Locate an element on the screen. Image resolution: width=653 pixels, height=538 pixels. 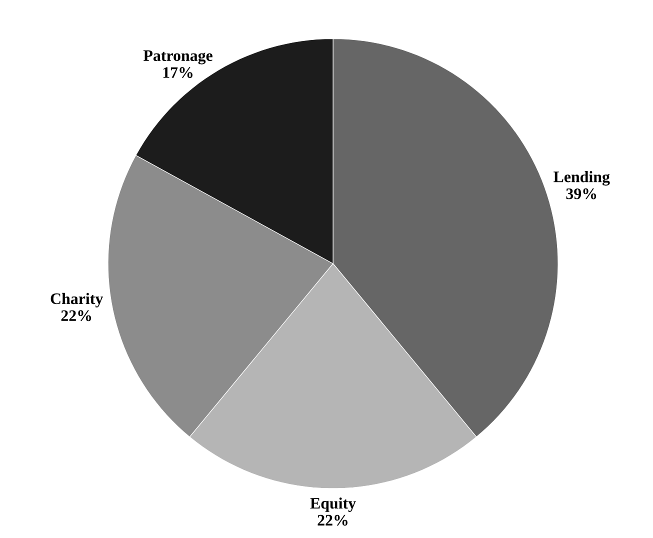
data-label: 39% is located at coordinates (581, 194).